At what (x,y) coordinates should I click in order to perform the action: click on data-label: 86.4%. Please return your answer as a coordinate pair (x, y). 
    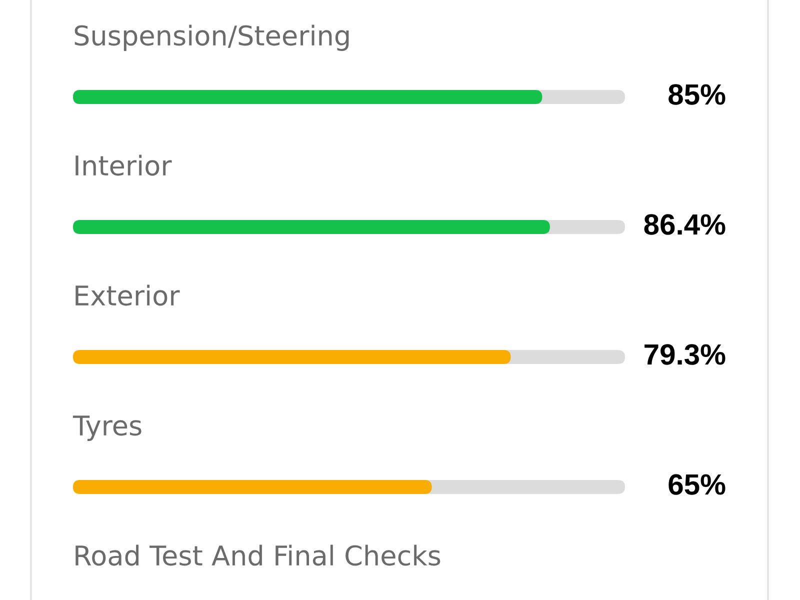
    Looking at the image, I should click on (685, 224).